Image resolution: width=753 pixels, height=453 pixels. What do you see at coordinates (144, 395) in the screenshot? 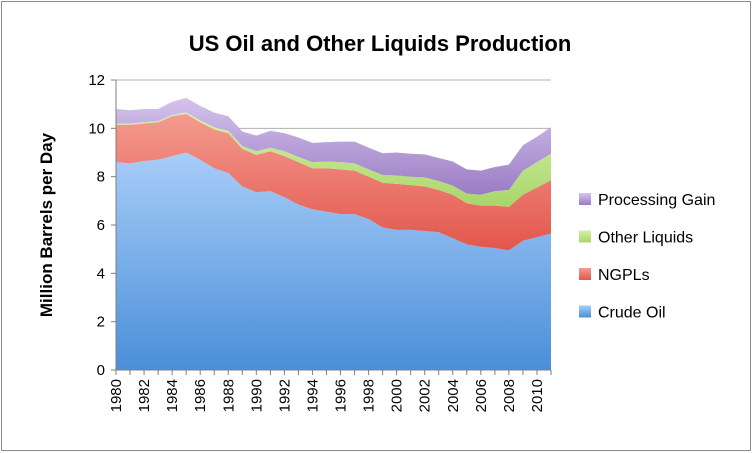
I see `x-tick-label-1: 1982` at bounding box center [144, 395].